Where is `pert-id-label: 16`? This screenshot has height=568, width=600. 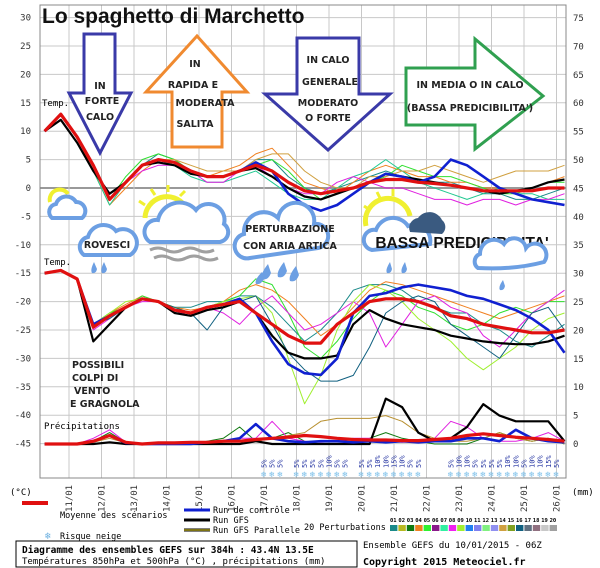 pert-id-label: 16 is located at coordinates (519, 521).